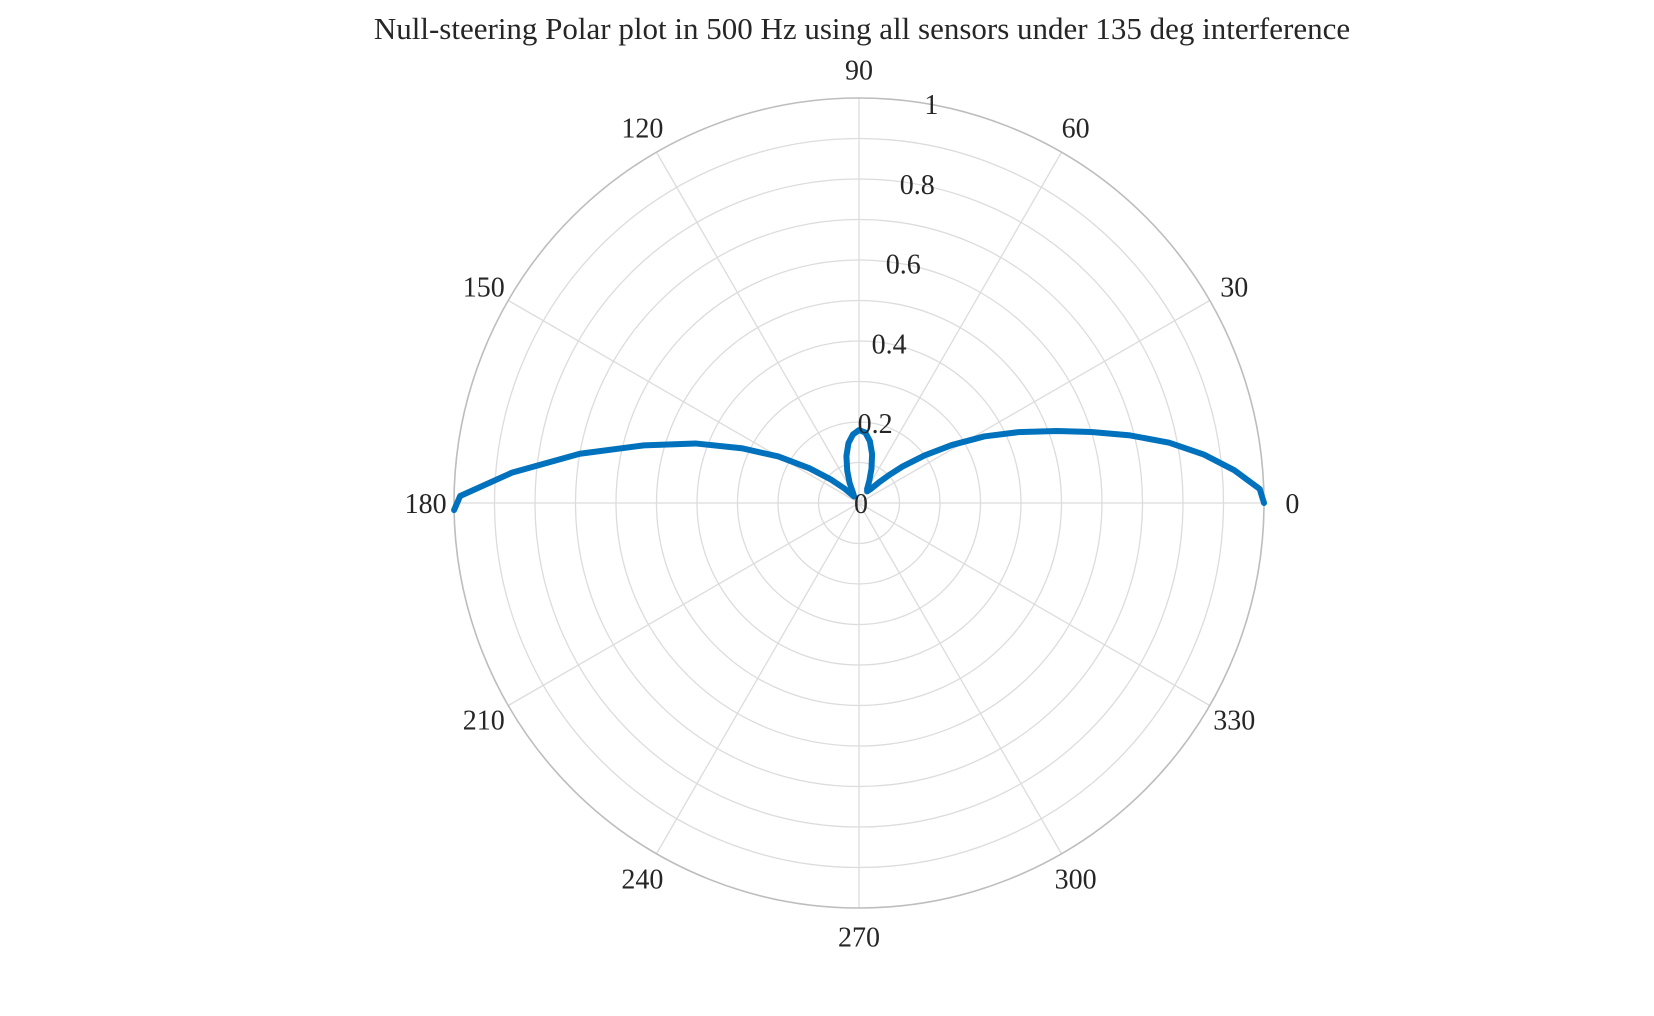 This screenshot has width=1654, height=1016. I want to click on angle-tick-label: 0, so click(1292, 504).